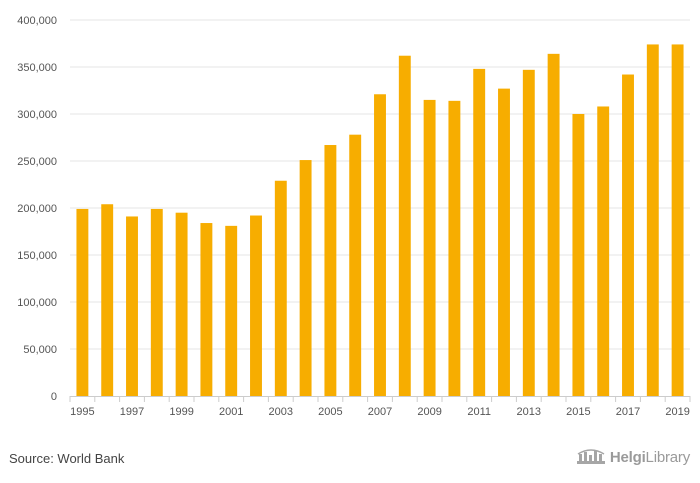 The width and height of the screenshot is (700, 483). Describe the element at coordinates (132, 306) in the screenshot. I see `bar-1997` at that location.